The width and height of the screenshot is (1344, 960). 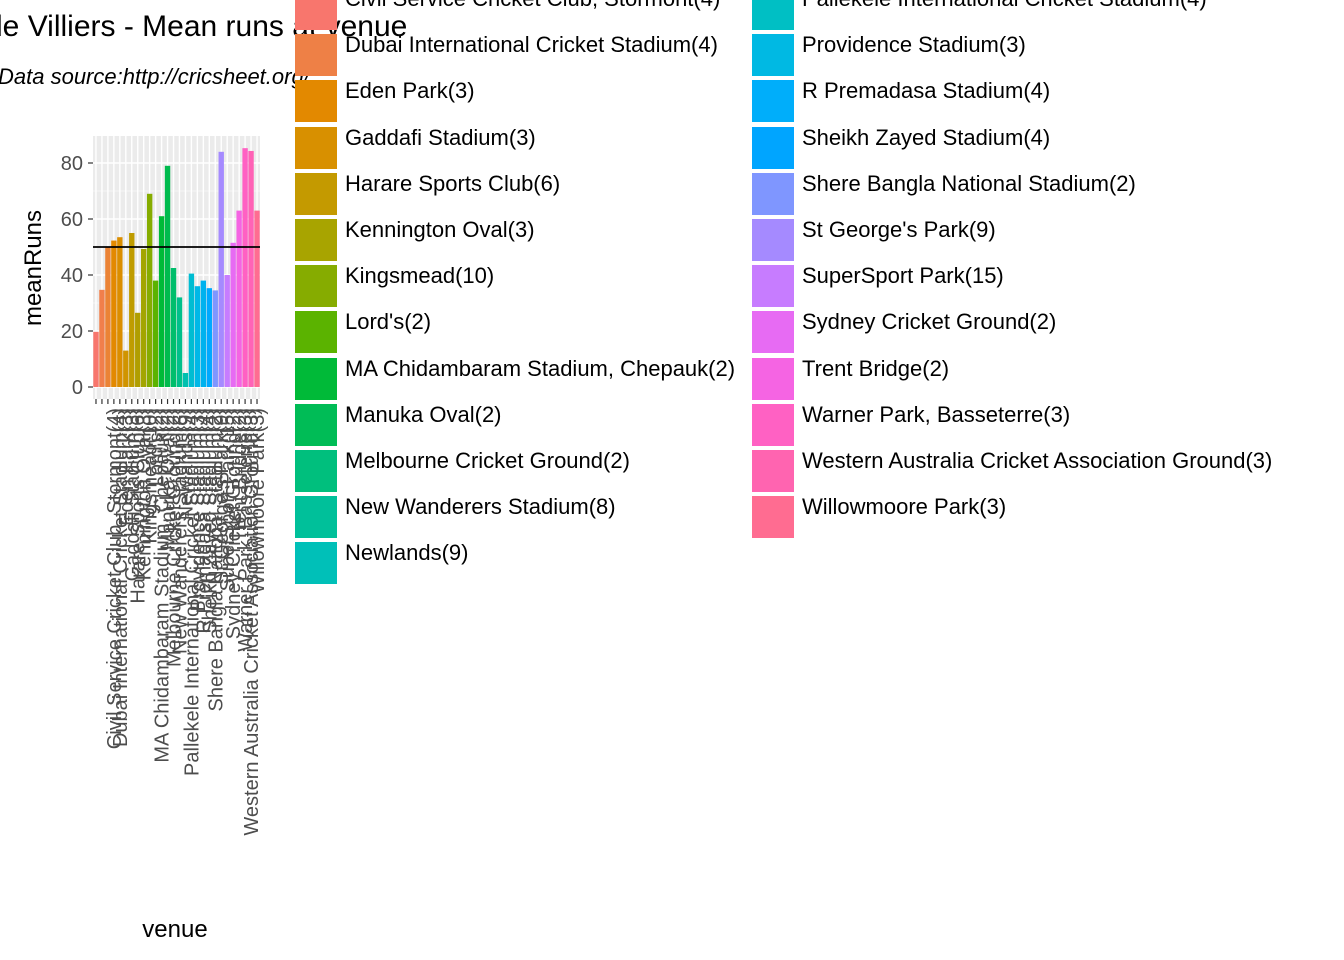 I want to click on legend-label: New Wanderers Stadium(8), so click(x=480, y=507).